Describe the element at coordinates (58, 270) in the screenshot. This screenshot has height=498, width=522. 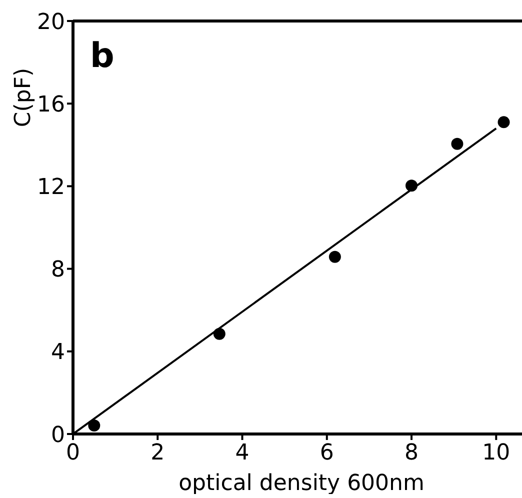
I see `y-tick-label: 8` at that location.